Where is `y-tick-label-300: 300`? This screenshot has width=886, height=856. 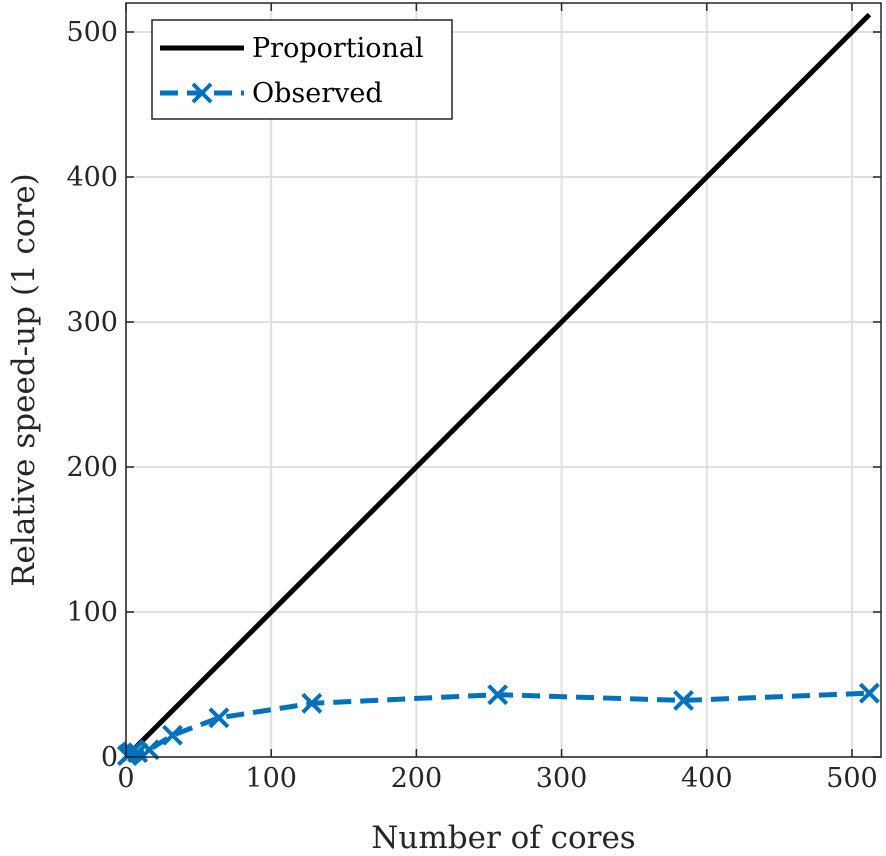 y-tick-label-300: 300 is located at coordinates (92, 322).